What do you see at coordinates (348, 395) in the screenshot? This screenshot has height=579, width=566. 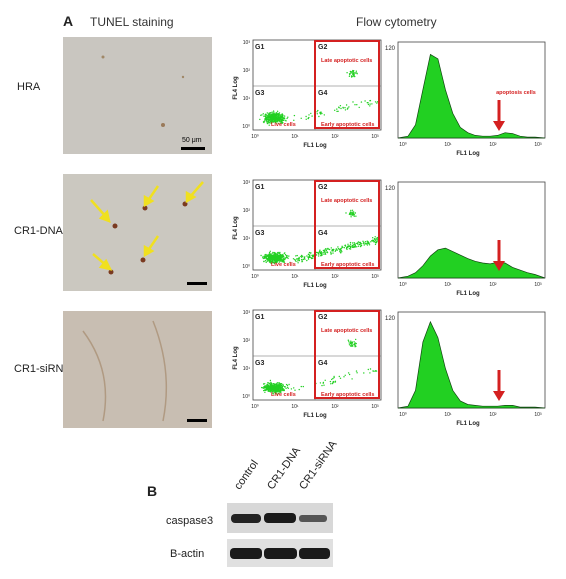 I see `early-apoptotic-label: Early apoptotic cells` at bounding box center [348, 395].